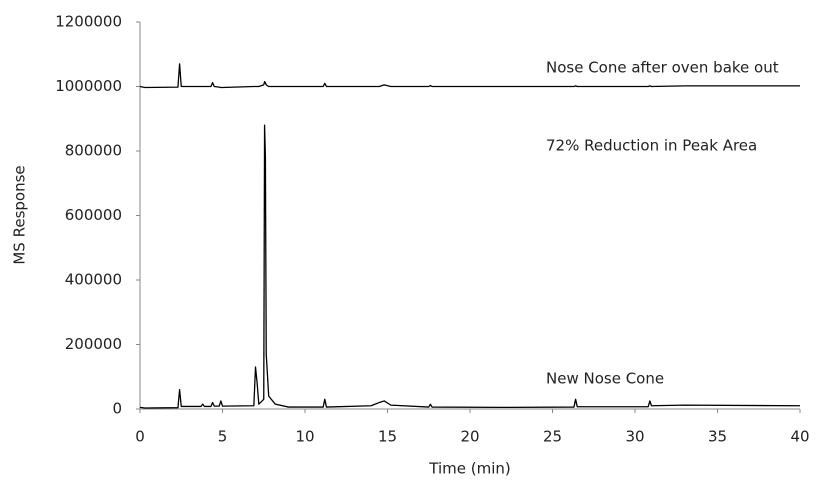 Image resolution: width=830 pixels, height=484 pixels. Describe the element at coordinates (469, 437) in the screenshot. I see `x-tick-label: 20` at that location.